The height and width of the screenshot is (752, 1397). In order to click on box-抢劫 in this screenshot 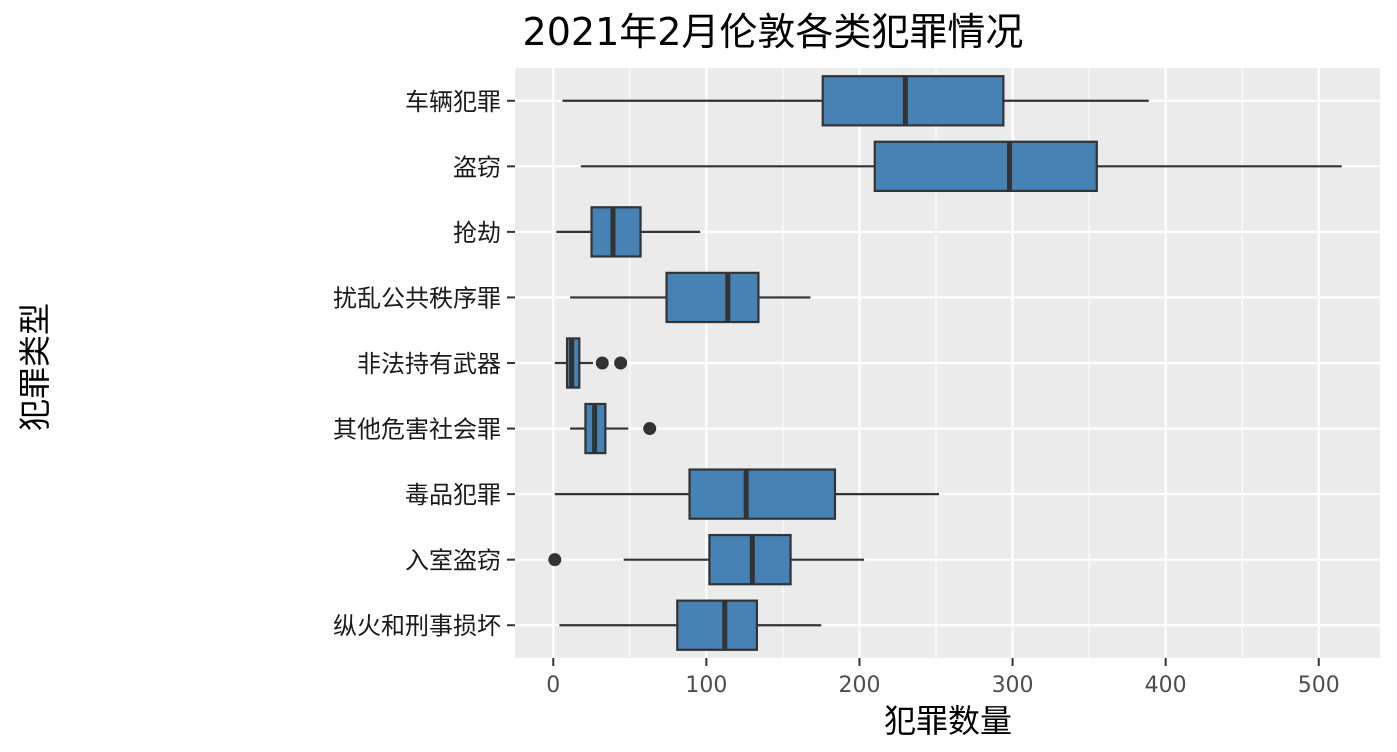, I will do `click(628, 232)`.